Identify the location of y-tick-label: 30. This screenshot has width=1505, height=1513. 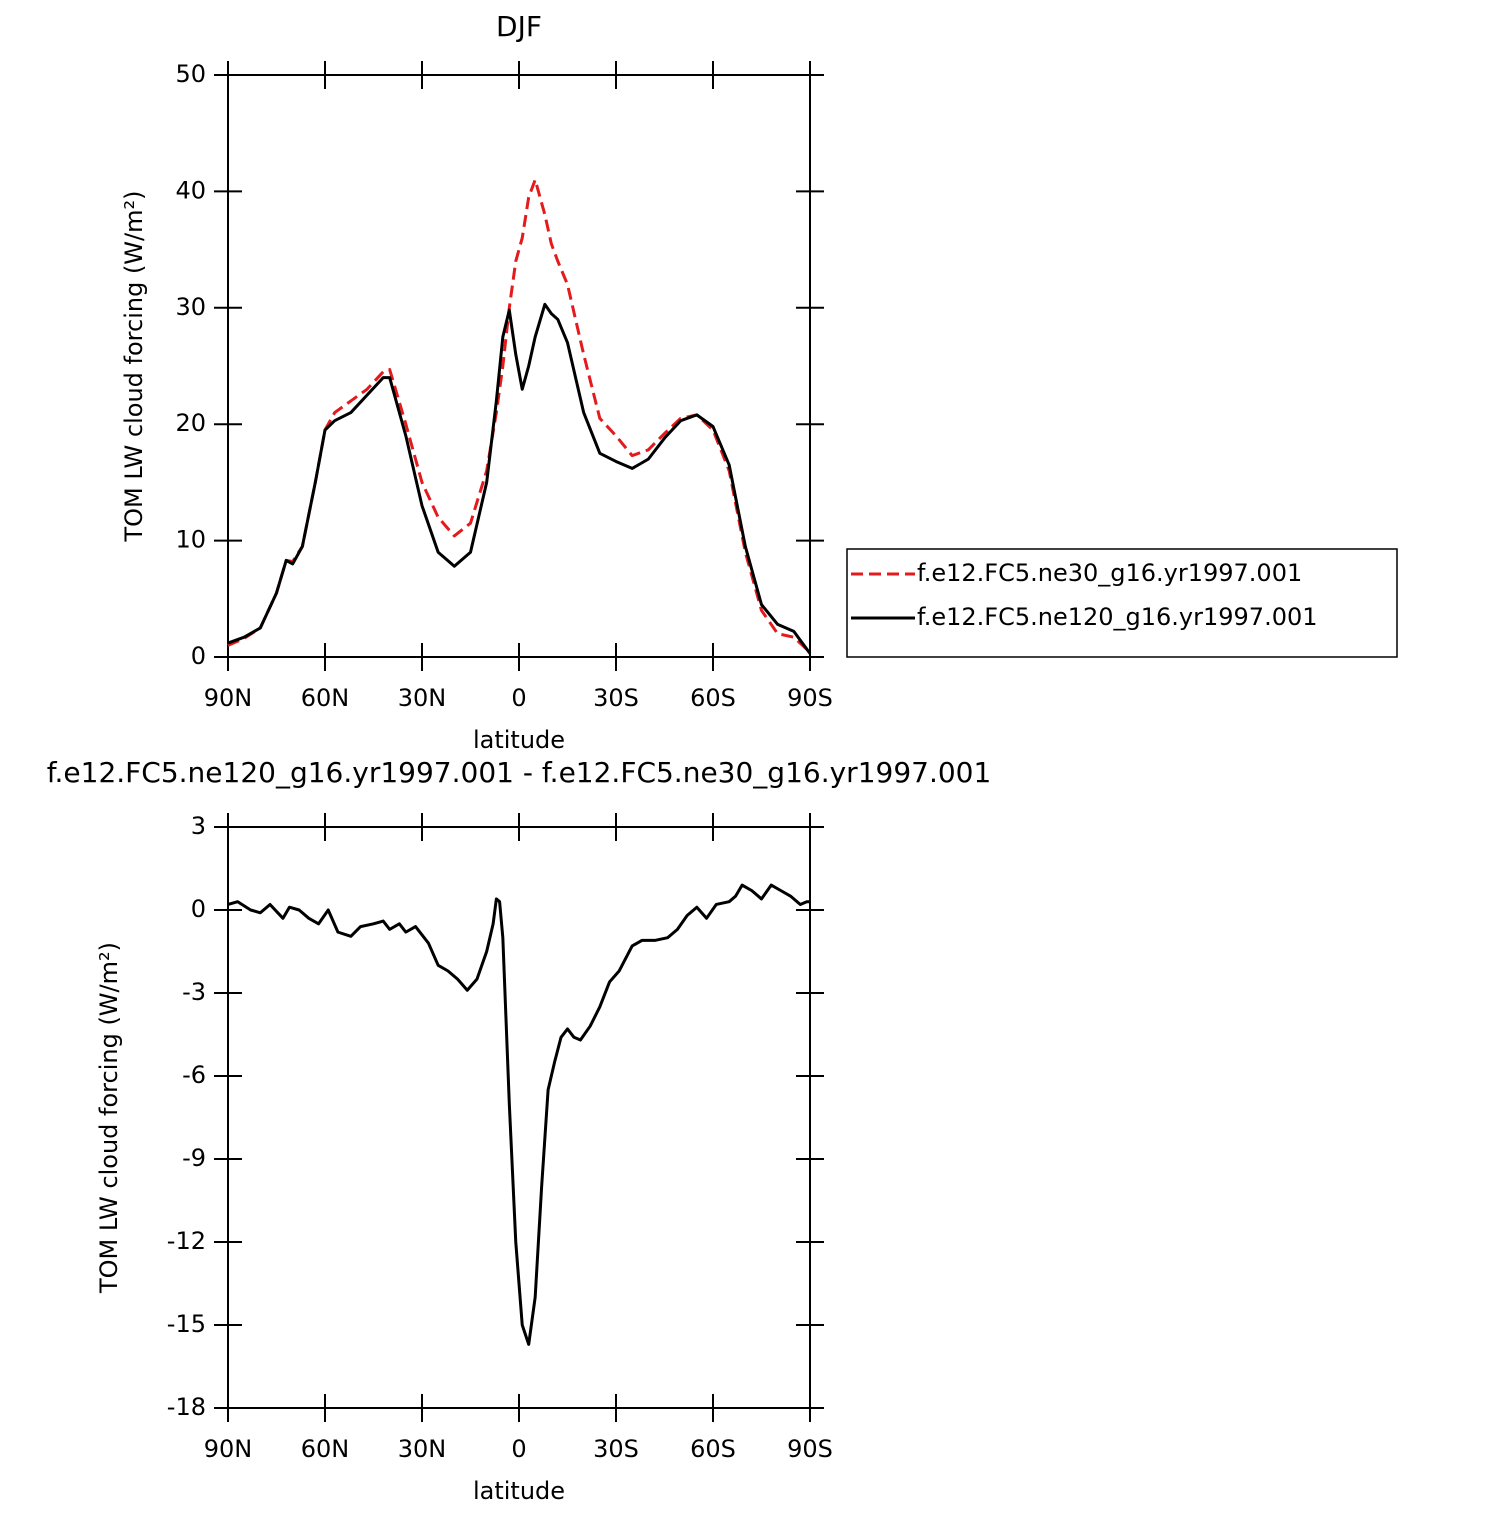
(190, 307).